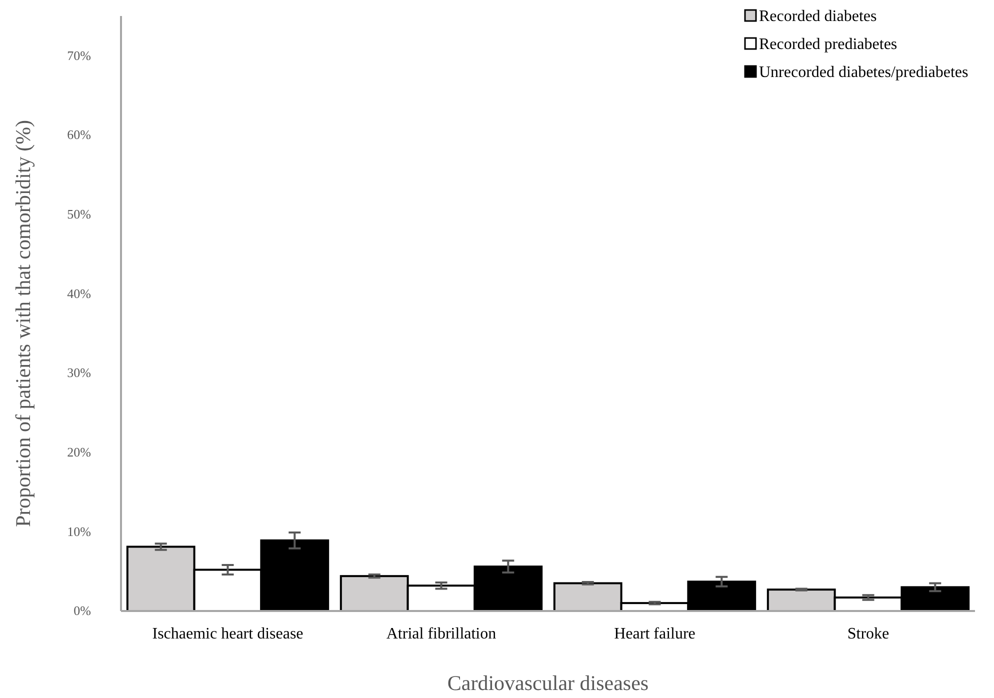  Describe the element at coordinates (79, 452) in the screenshot. I see `y-tick-label: 20%` at that location.